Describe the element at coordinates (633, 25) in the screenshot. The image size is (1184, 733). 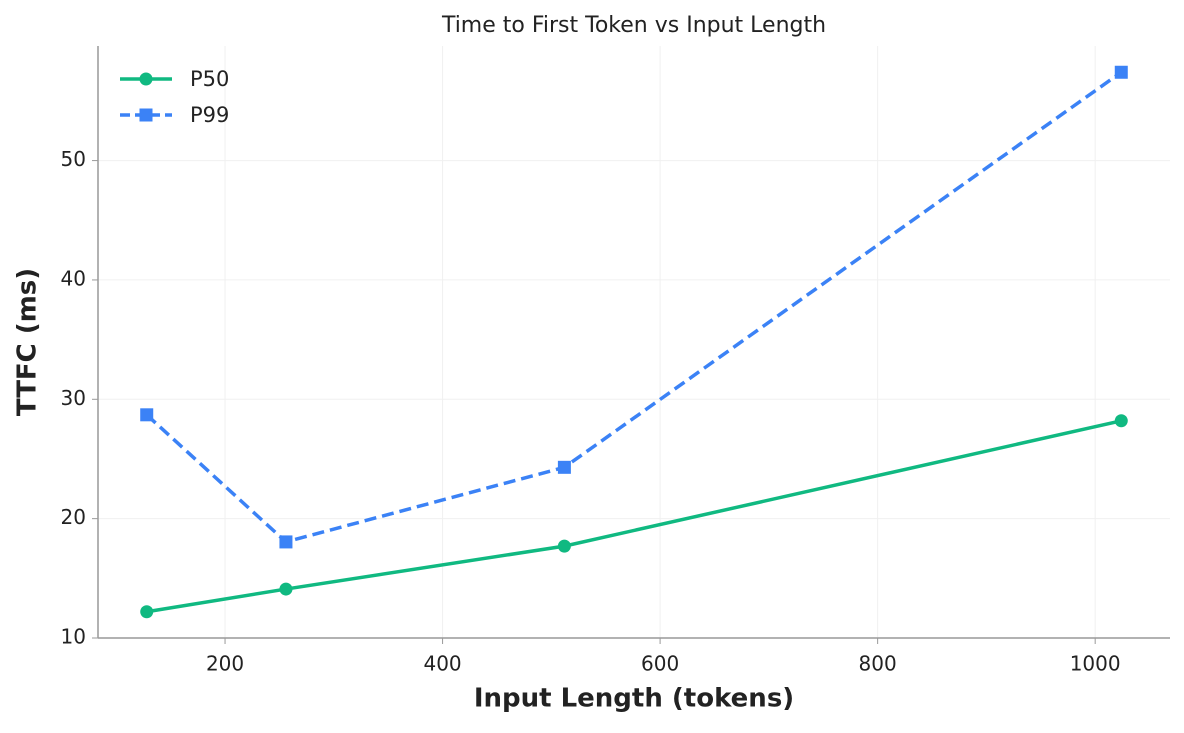
I see `chart-title: Time to First Token vs Input Length` at that location.